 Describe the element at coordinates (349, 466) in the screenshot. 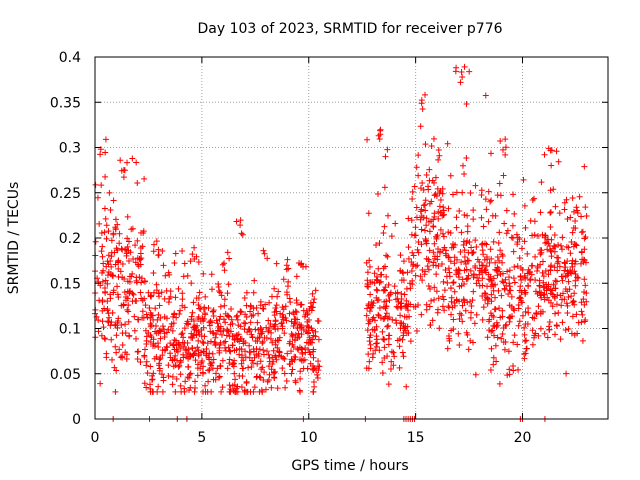

I see `x-axis-label: GPS time / hours` at that location.